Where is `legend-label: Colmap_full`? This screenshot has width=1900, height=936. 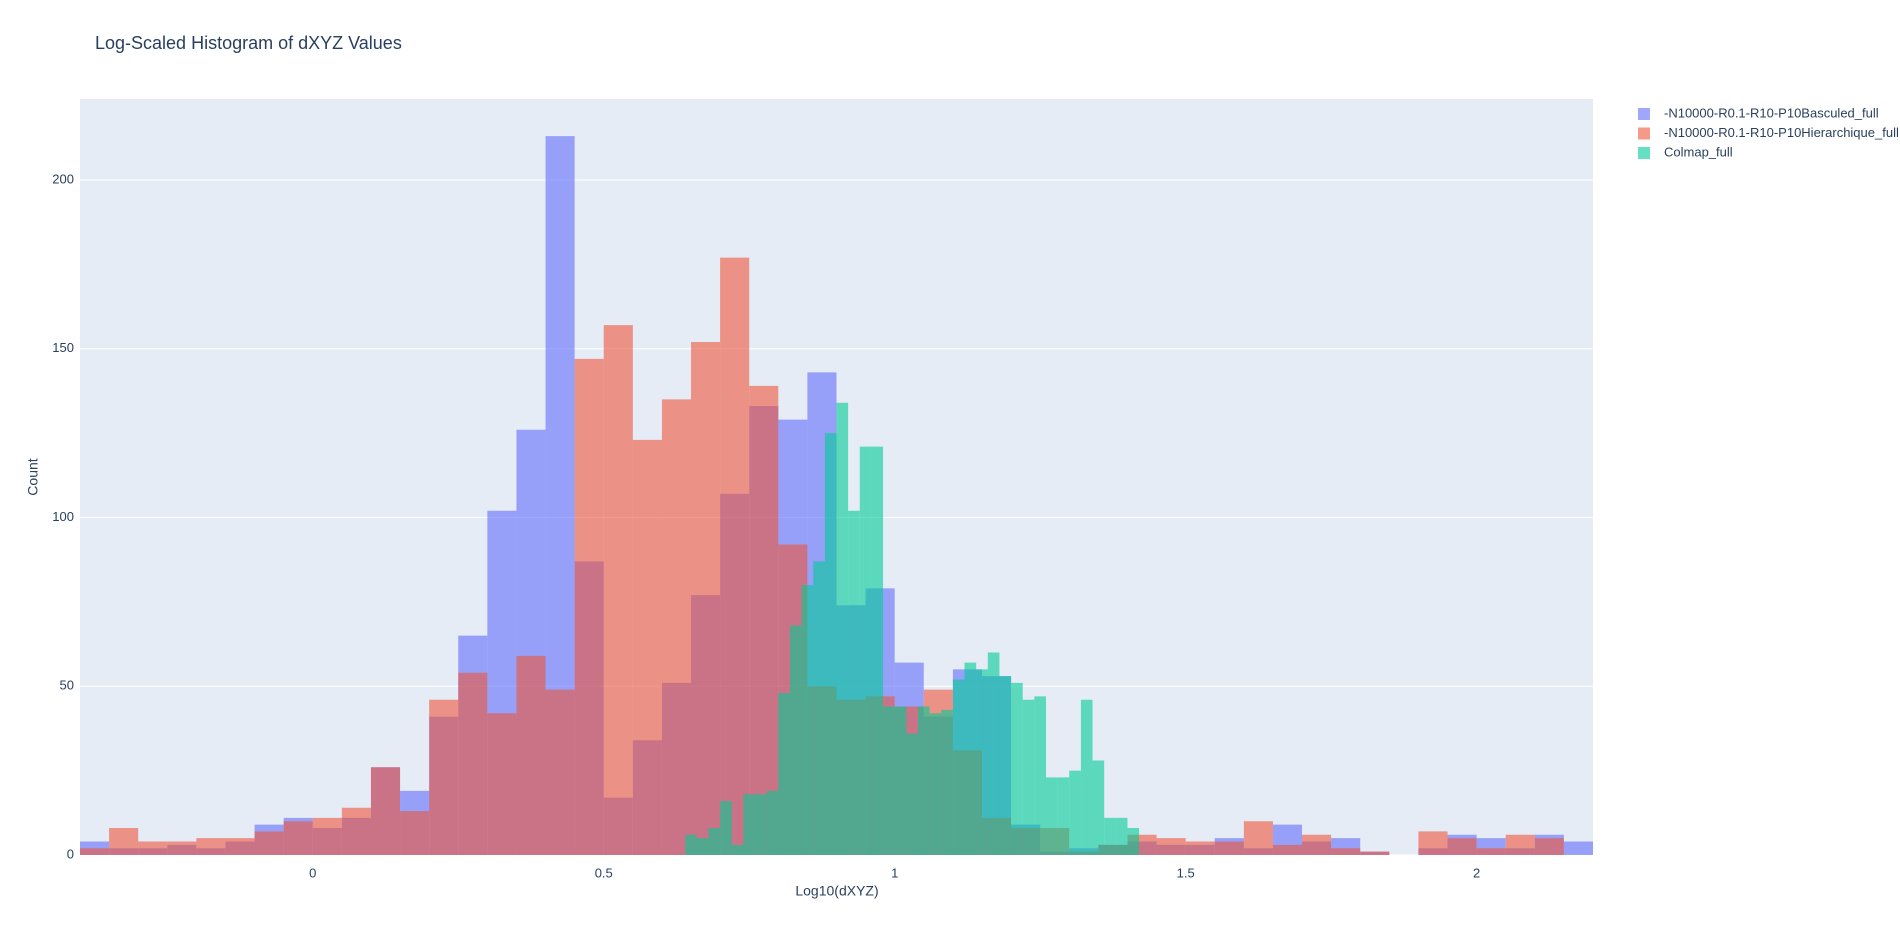
legend-label: Colmap_full is located at coordinates (1698, 151).